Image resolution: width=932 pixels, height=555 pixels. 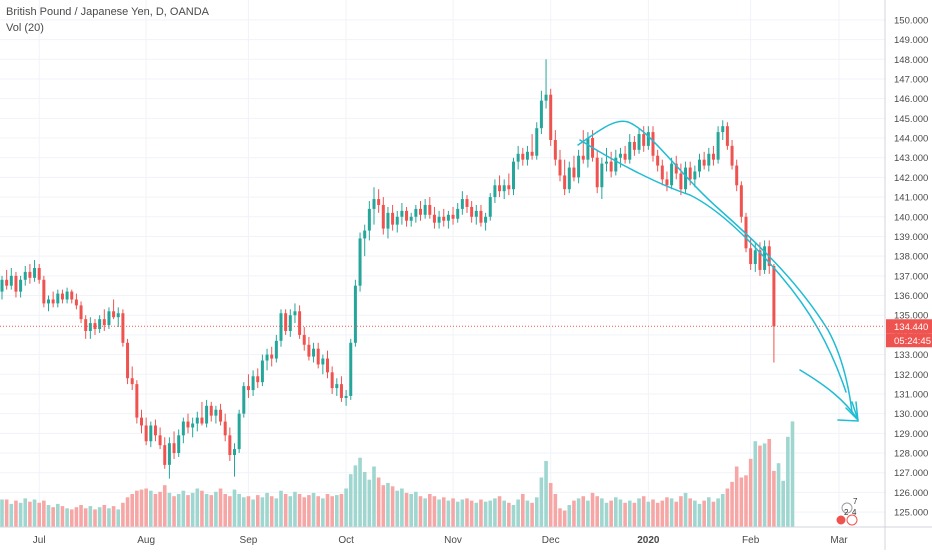 I want to click on time-tick-label: Nov, so click(x=453, y=540).